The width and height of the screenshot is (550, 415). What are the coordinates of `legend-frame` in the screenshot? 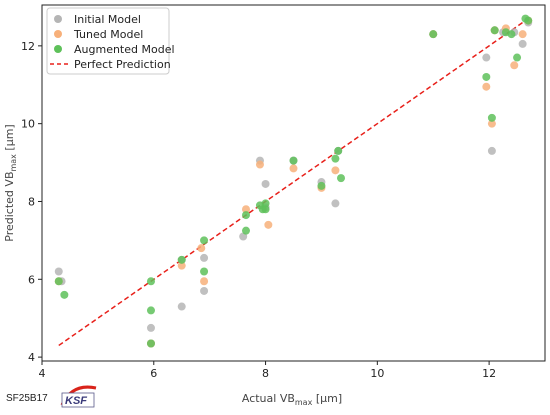 It's located at (108, 41).